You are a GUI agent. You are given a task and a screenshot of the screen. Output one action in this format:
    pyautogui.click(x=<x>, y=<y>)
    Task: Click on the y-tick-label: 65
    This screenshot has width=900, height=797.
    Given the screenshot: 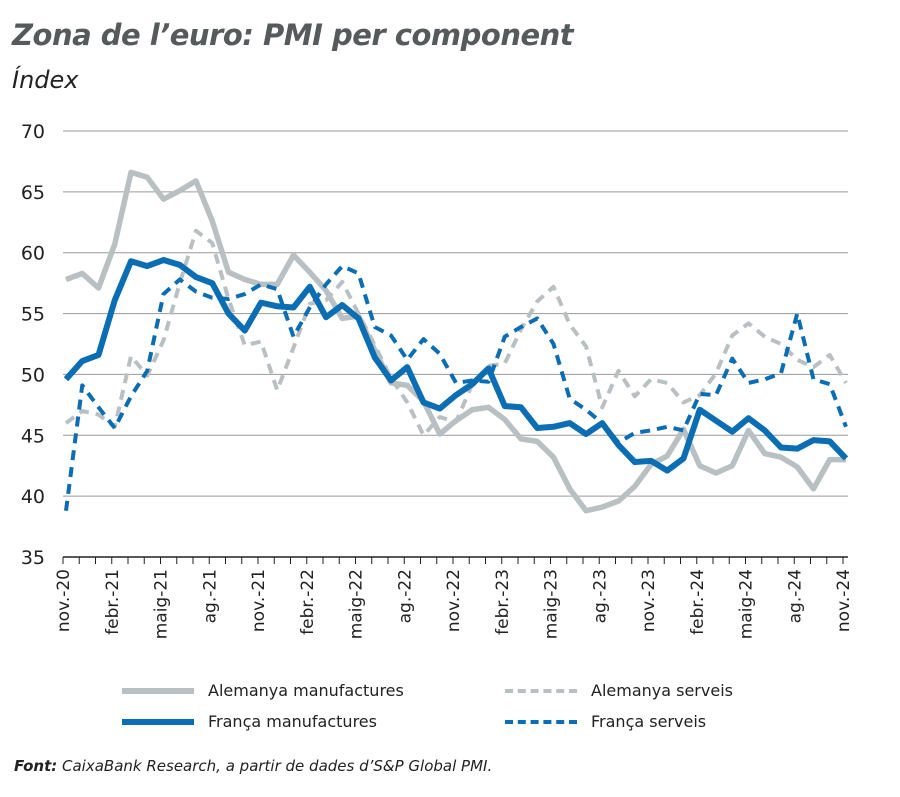 What is the action you would take?
    pyautogui.click(x=33, y=193)
    